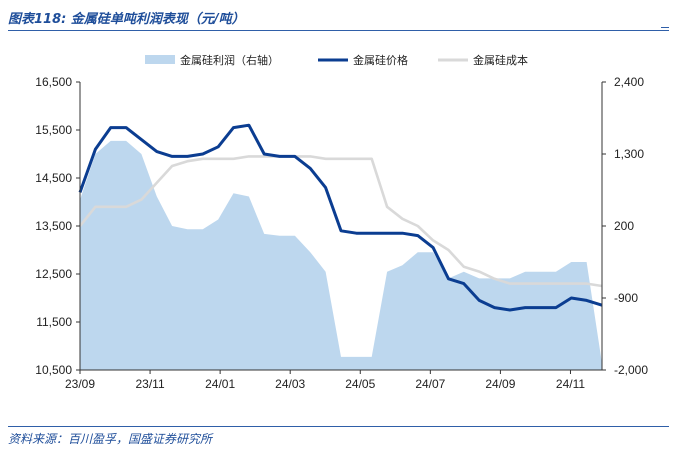  What do you see at coordinates (338, 426) in the screenshot?
I see `source-divider` at bounding box center [338, 426].